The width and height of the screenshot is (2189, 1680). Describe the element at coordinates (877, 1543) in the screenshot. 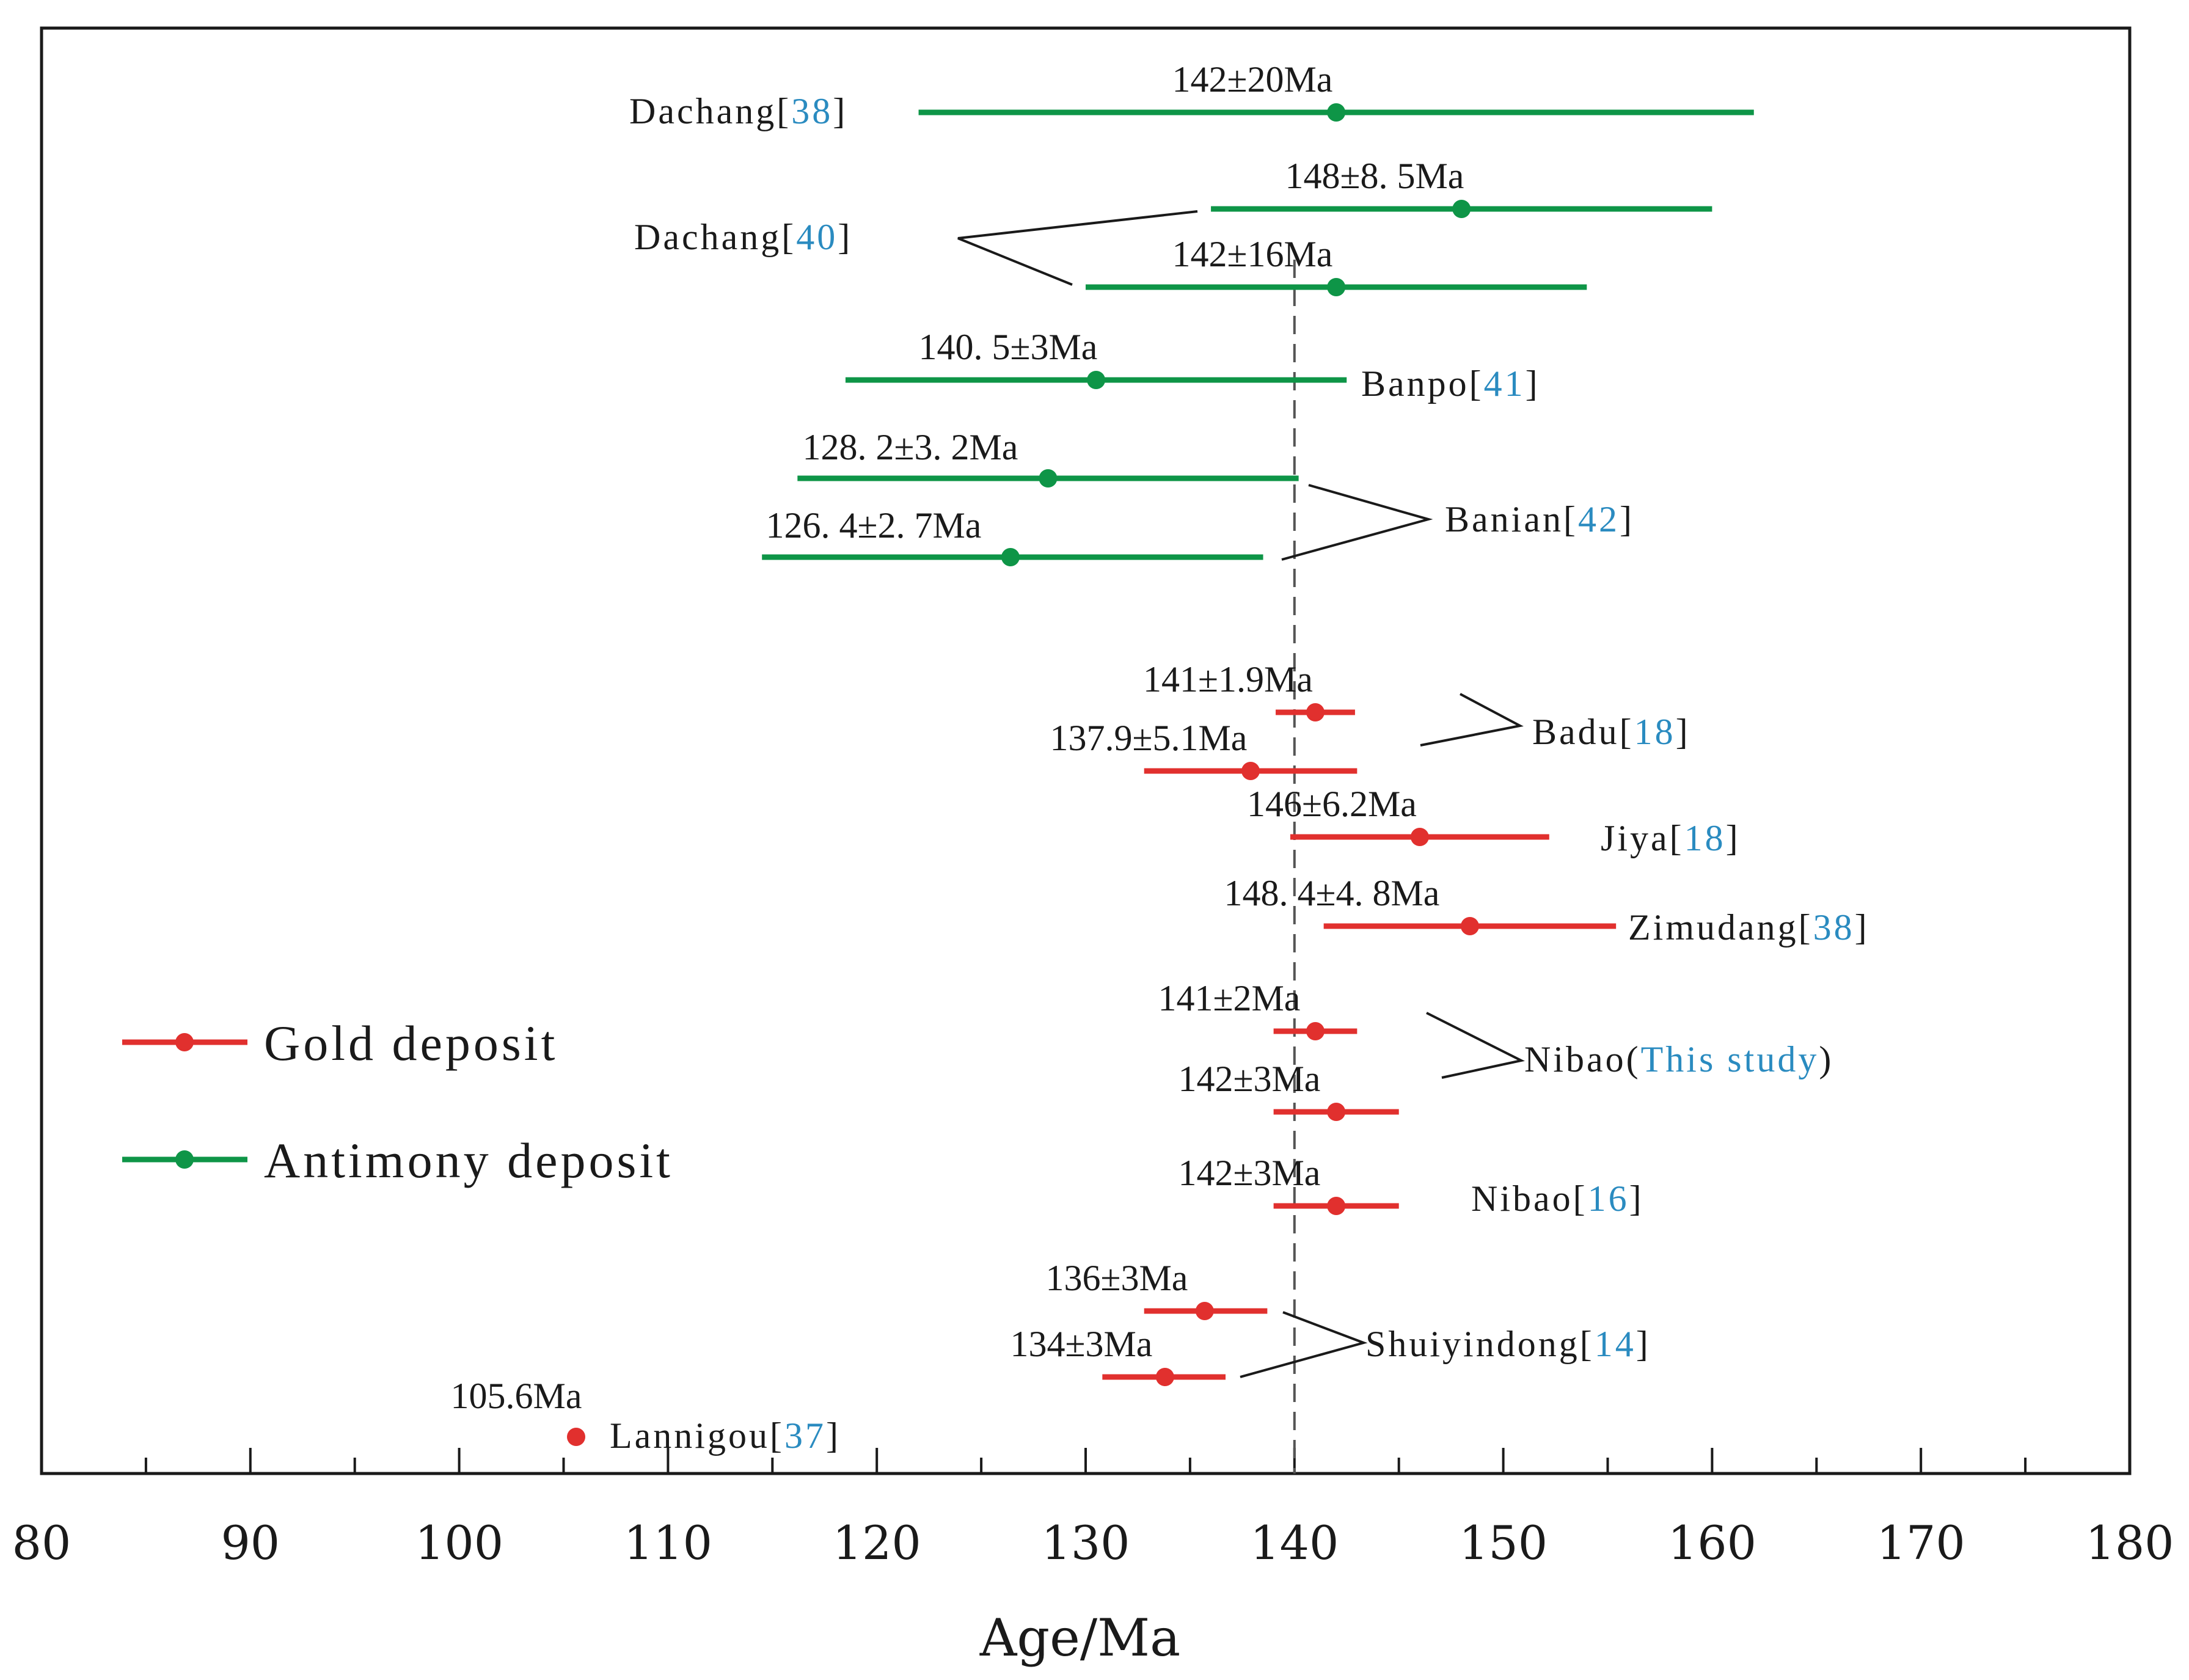

I see `x-tick-label-120: 120` at that location.